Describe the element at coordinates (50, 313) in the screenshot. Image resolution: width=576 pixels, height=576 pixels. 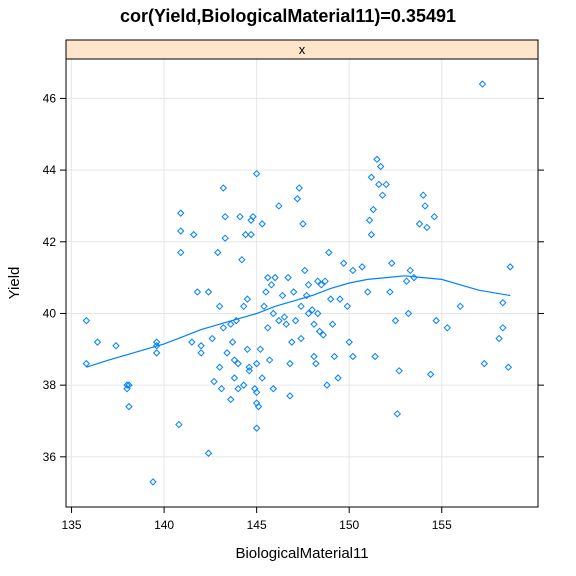
I see `y-tick-label: 40` at that location.